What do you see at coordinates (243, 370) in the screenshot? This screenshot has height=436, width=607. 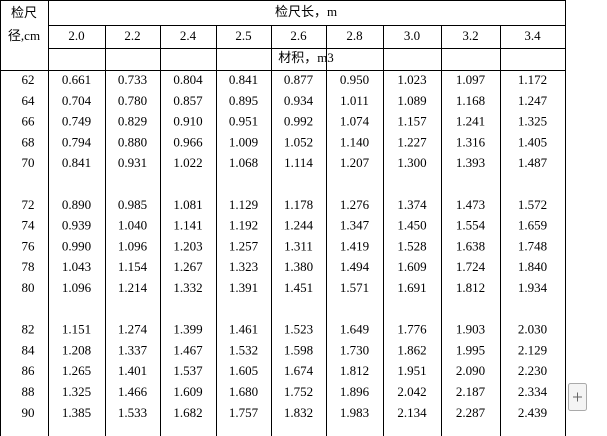 I see `volume-value: 1.605` at bounding box center [243, 370].